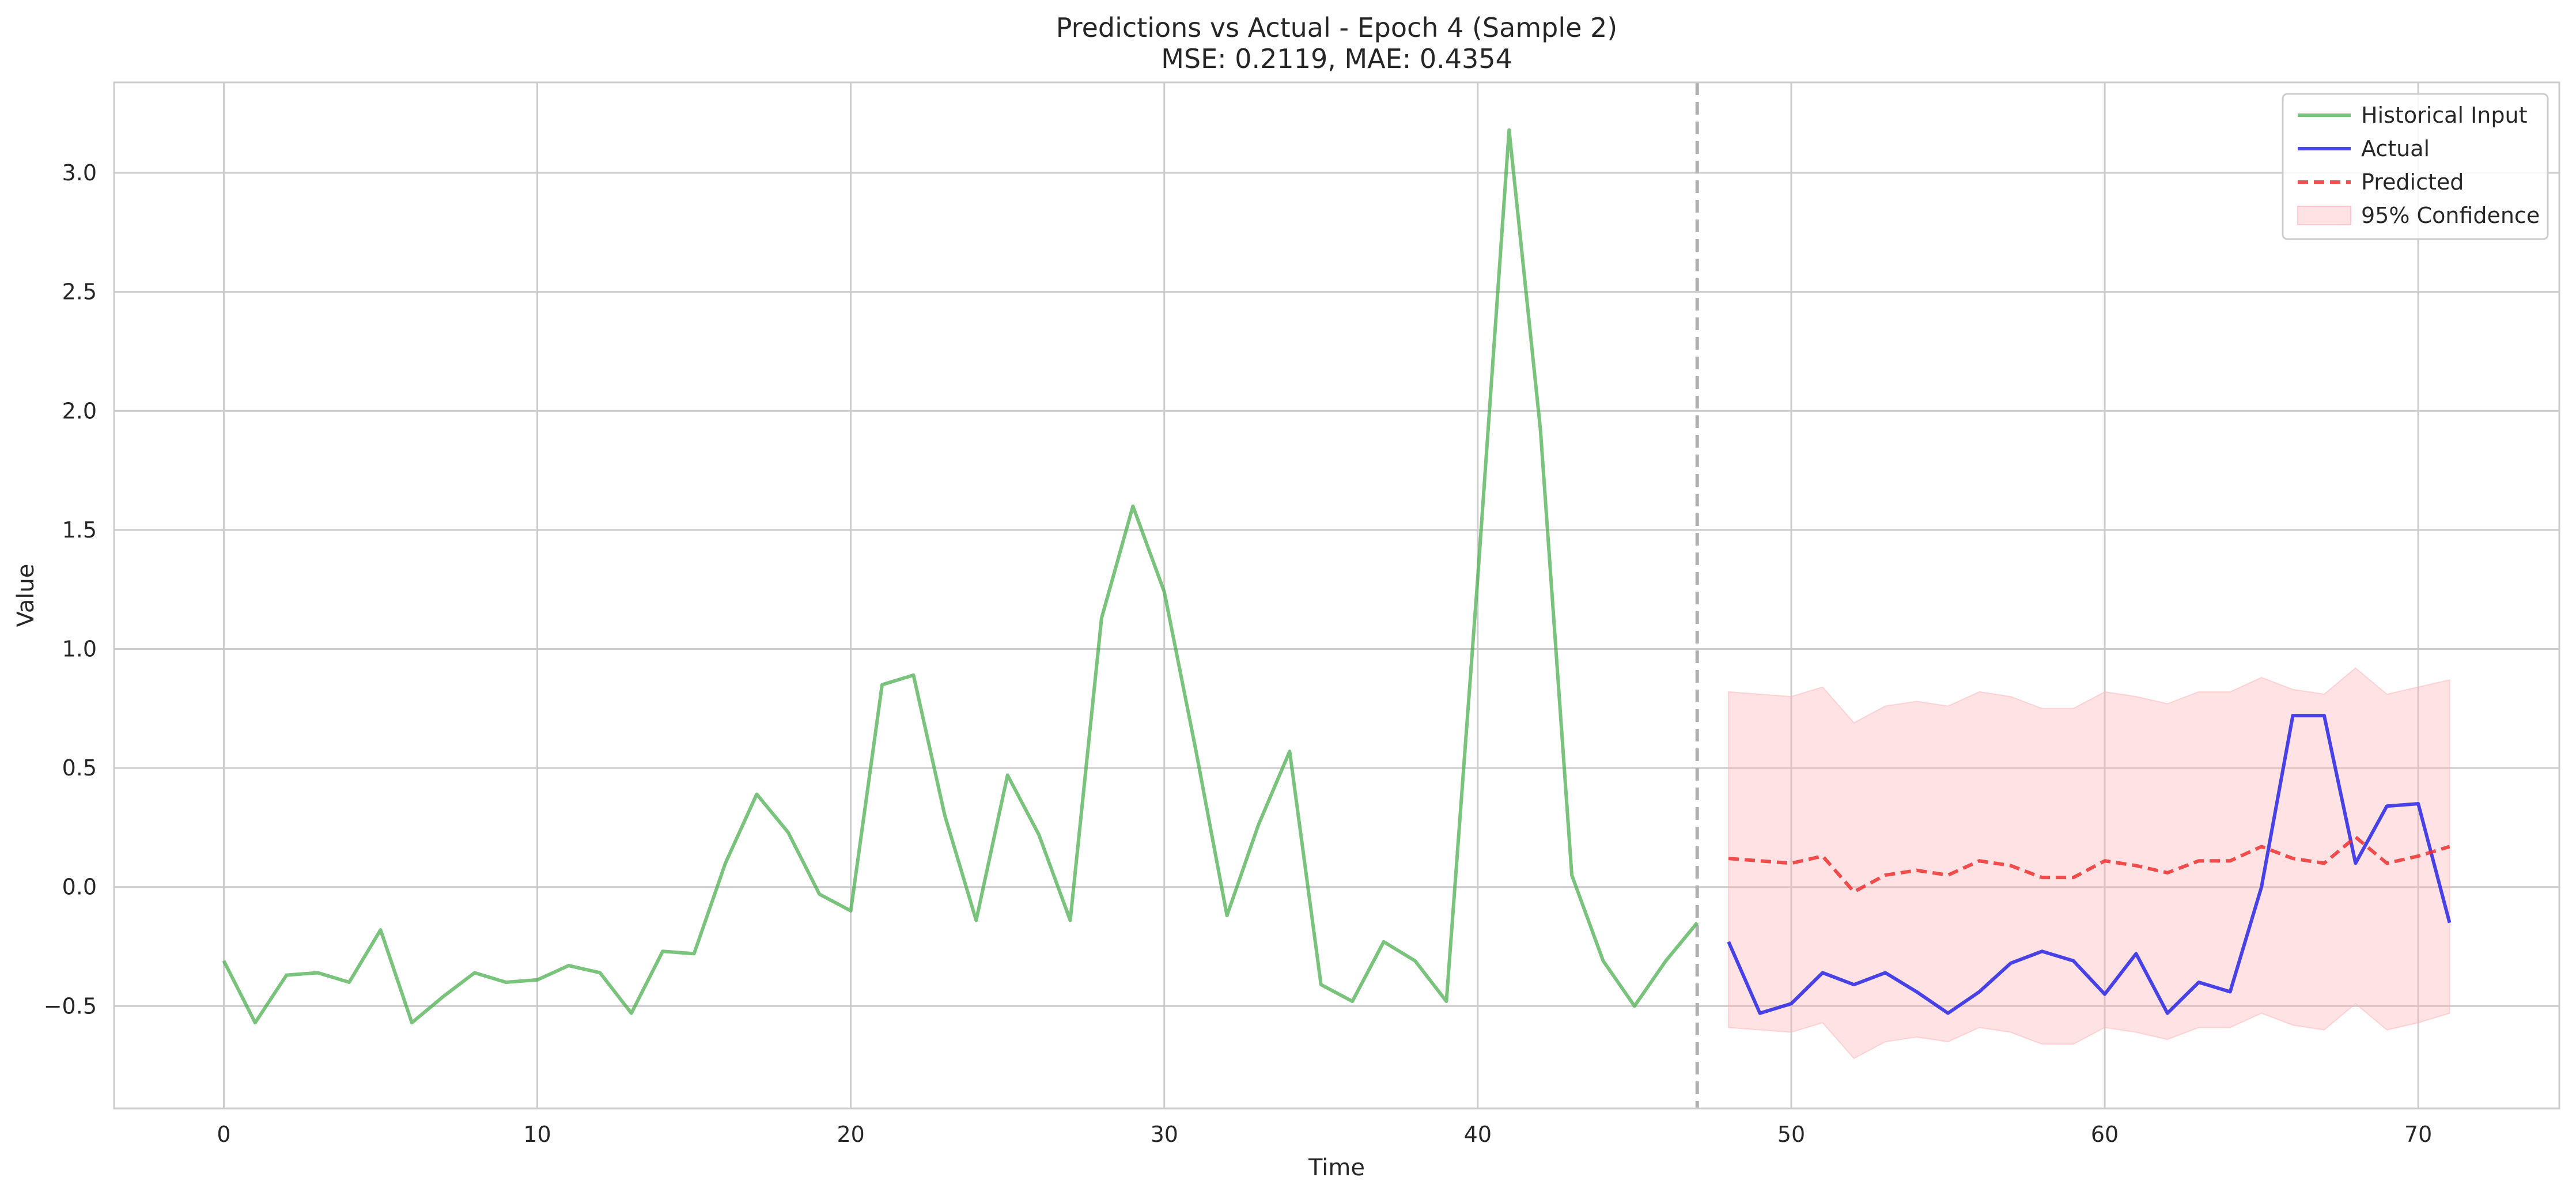 Image resolution: width=2576 pixels, height=1196 pixels. Describe the element at coordinates (79, 411) in the screenshot. I see `y-tick-label-5: 2.0` at that location.